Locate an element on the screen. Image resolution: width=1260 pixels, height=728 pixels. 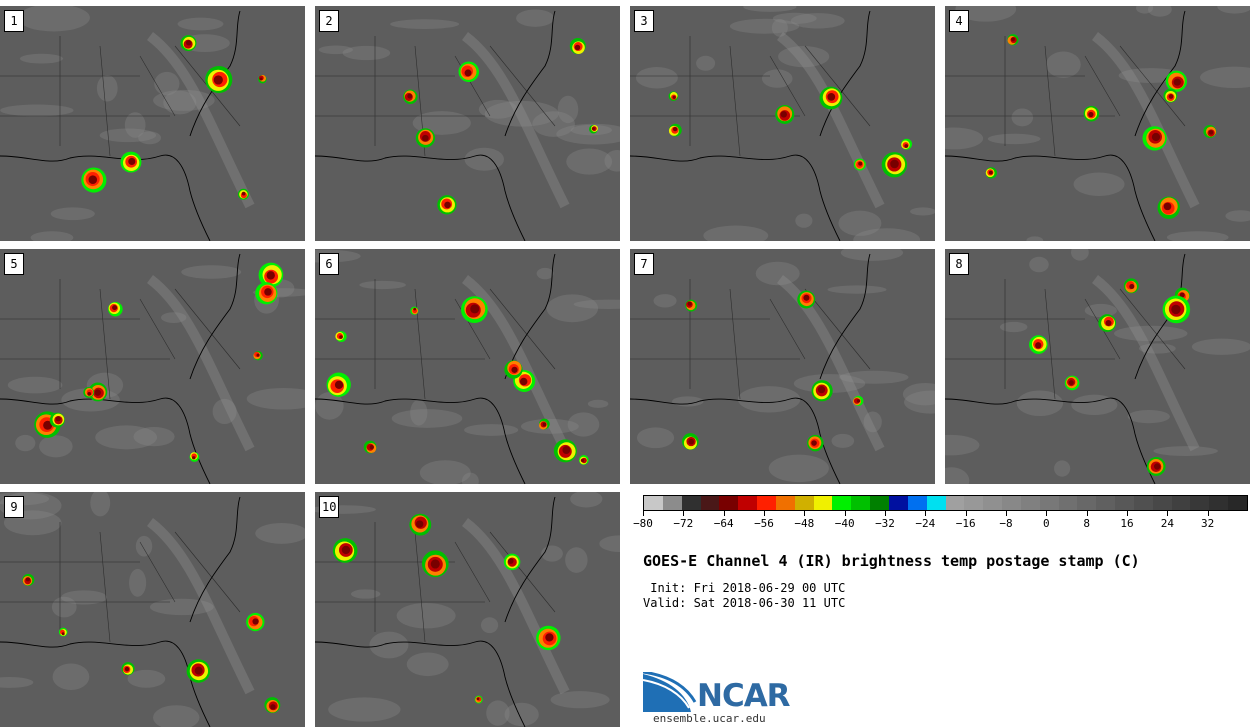
colorbar-tick-label: 24 is located at coordinates (1167, 523).